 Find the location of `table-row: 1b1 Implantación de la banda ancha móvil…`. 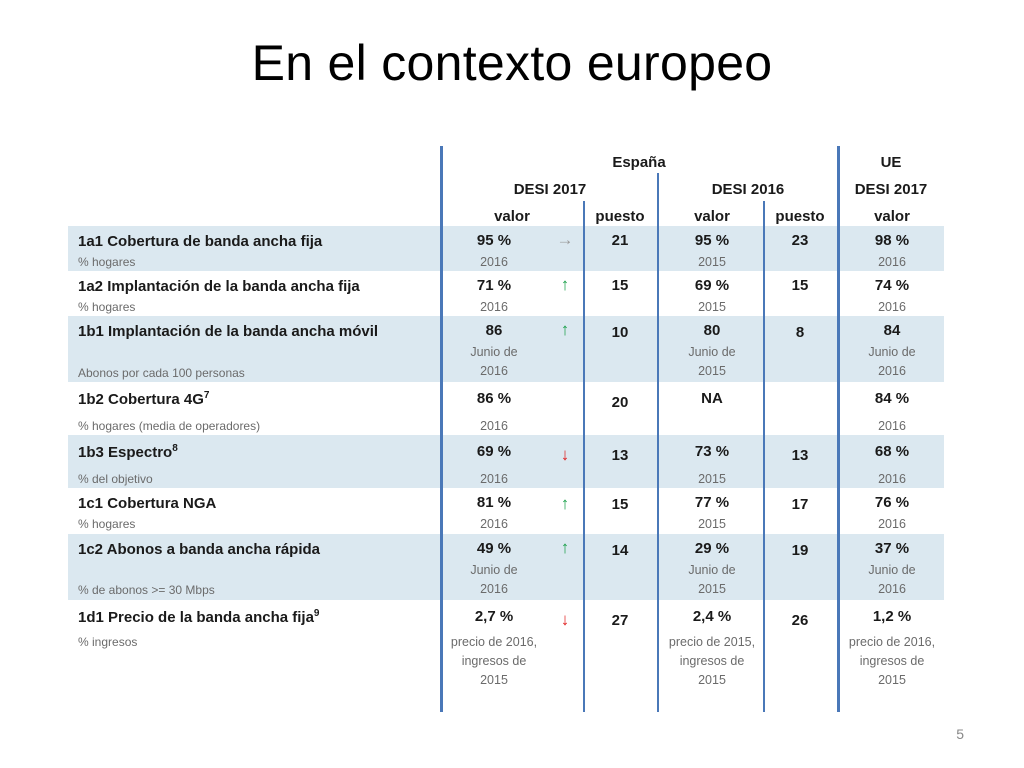

table-row: 1b1 Implantación de la banda ancha móvil… is located at coordinates (506, 349).